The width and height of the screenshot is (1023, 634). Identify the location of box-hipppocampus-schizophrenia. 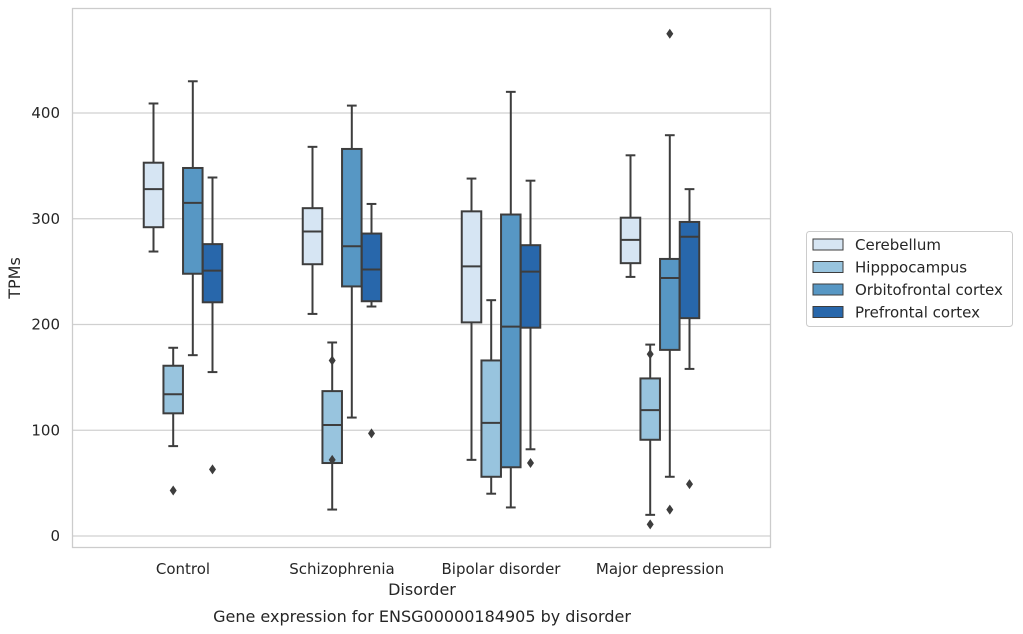
(332, 426).